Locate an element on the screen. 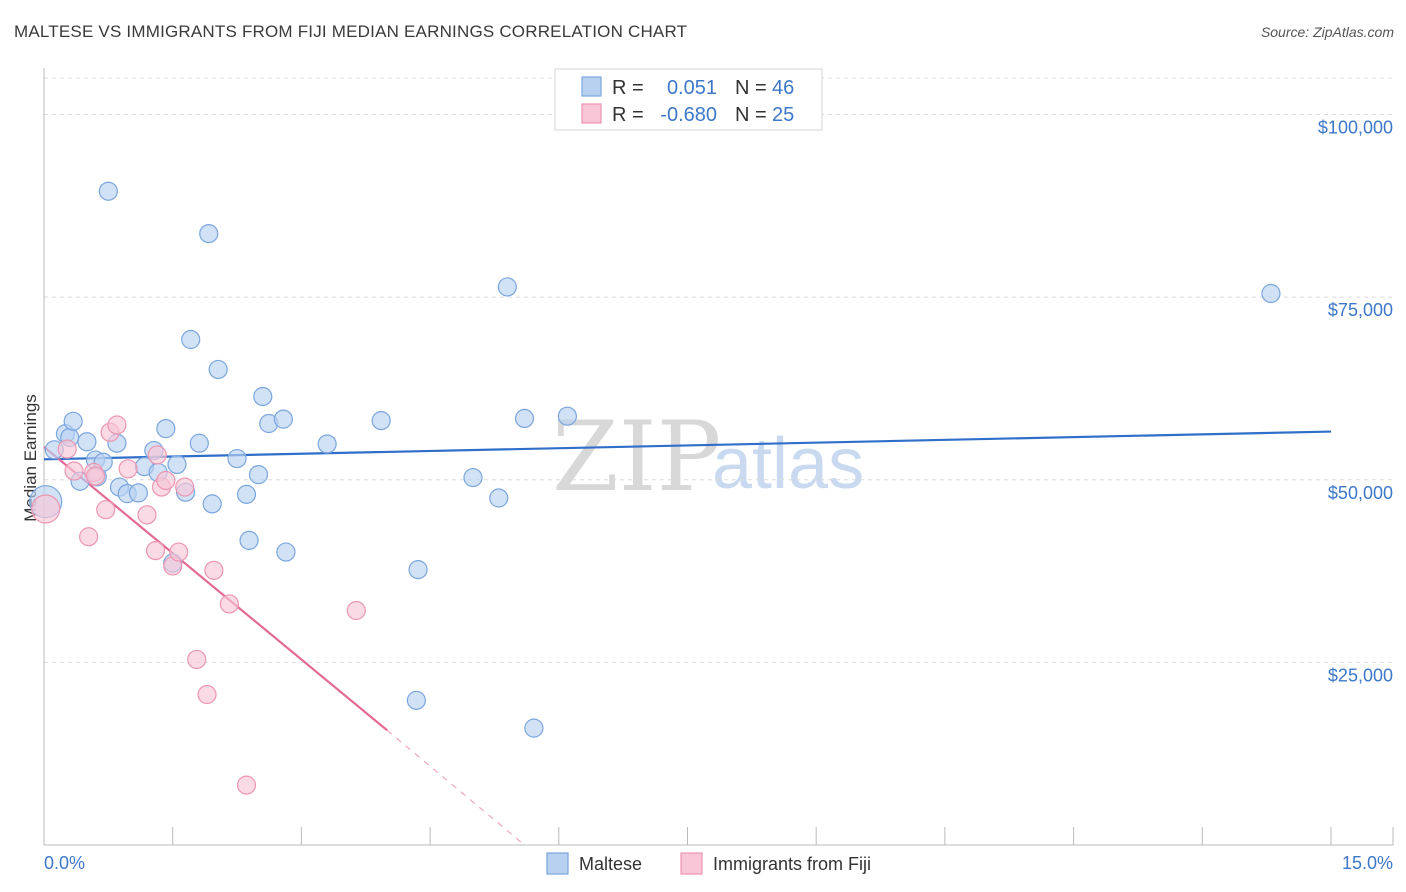  y-tick-labels: $25,000 $50,000 $75,000 $100,000 is located at coordinates (1355, 402).